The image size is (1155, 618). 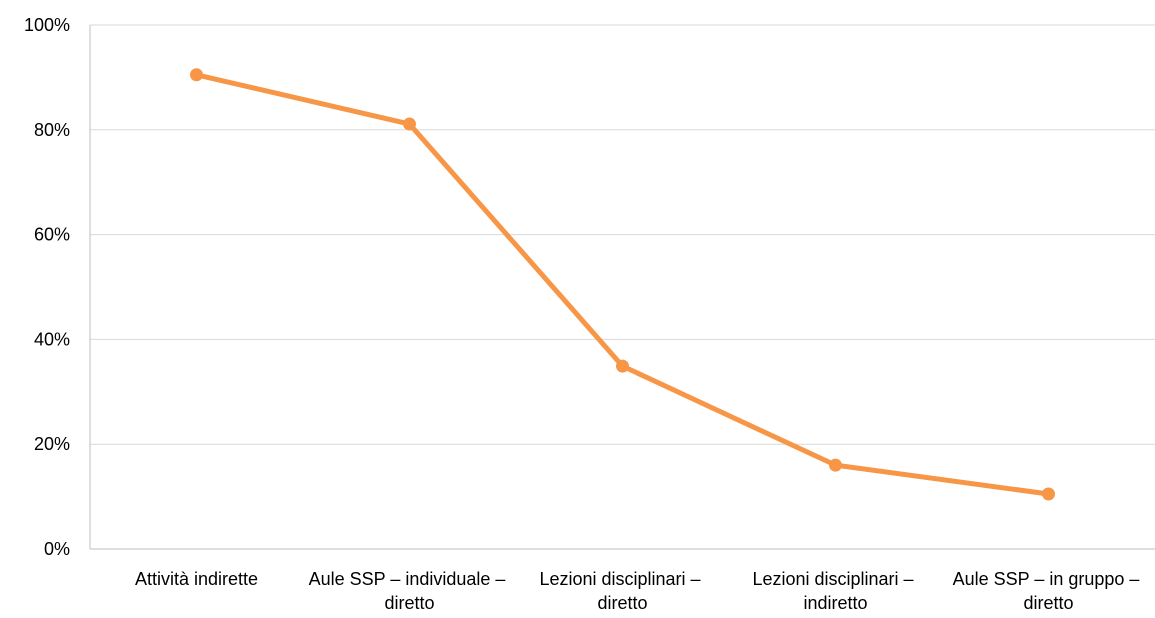 I want to click on x-tick-label: Lezioni disciplinari – diretto, so click(x=622, y=591).